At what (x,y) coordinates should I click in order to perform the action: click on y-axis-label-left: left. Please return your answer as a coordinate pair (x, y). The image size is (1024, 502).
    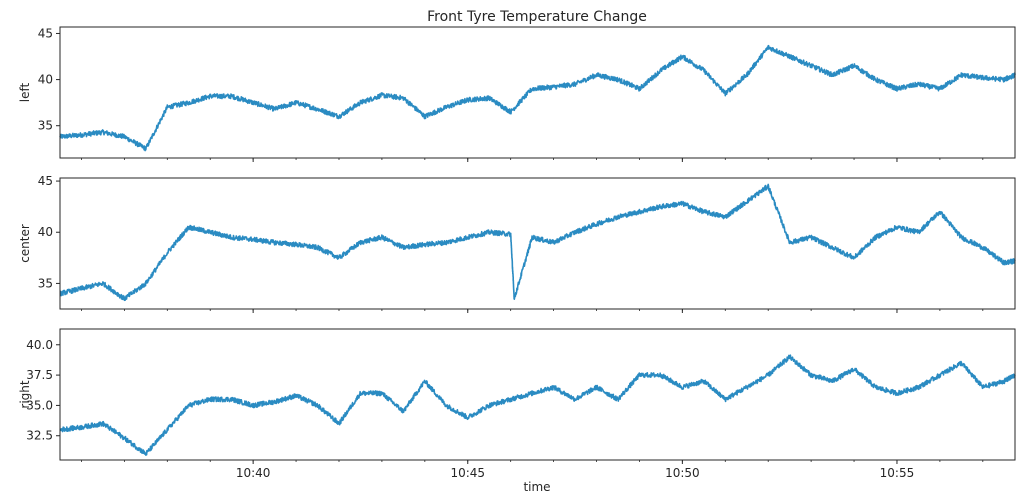
    Looking at the image, I should click on (25, 92).